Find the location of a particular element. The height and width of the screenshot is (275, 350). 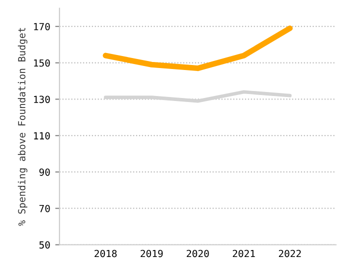

y-tick-label: 150 is located at coordinates (42, 63).